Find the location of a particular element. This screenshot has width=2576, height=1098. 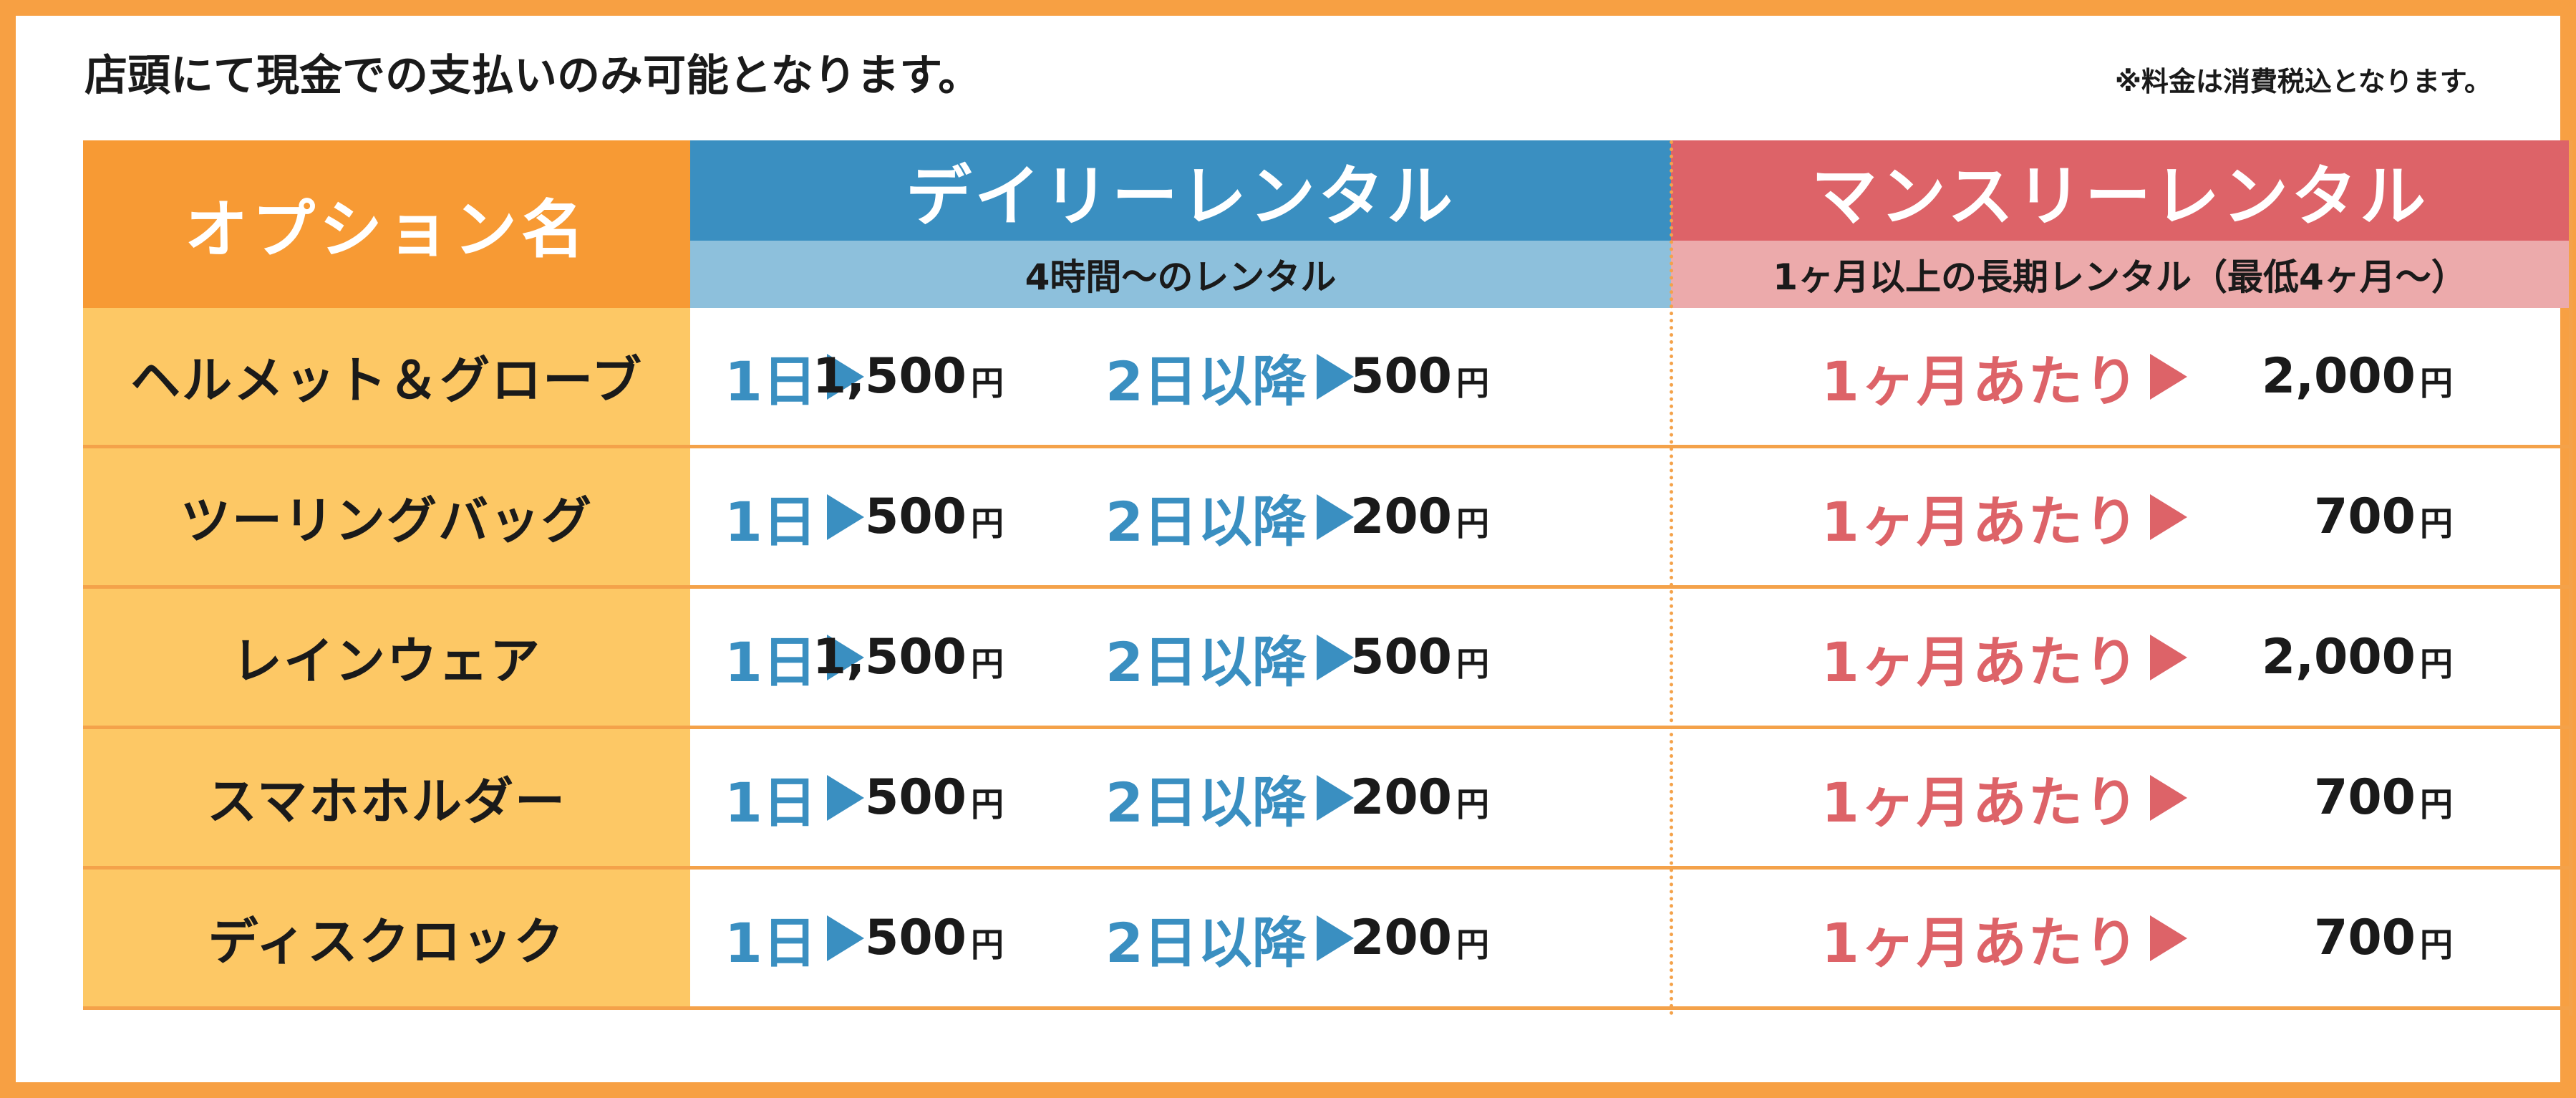

table-row: ヘルメット＆グローブ 1日 1,500 円 2日以降 500 円 1ヶ月あたり is located at coordinates (1326, 378).